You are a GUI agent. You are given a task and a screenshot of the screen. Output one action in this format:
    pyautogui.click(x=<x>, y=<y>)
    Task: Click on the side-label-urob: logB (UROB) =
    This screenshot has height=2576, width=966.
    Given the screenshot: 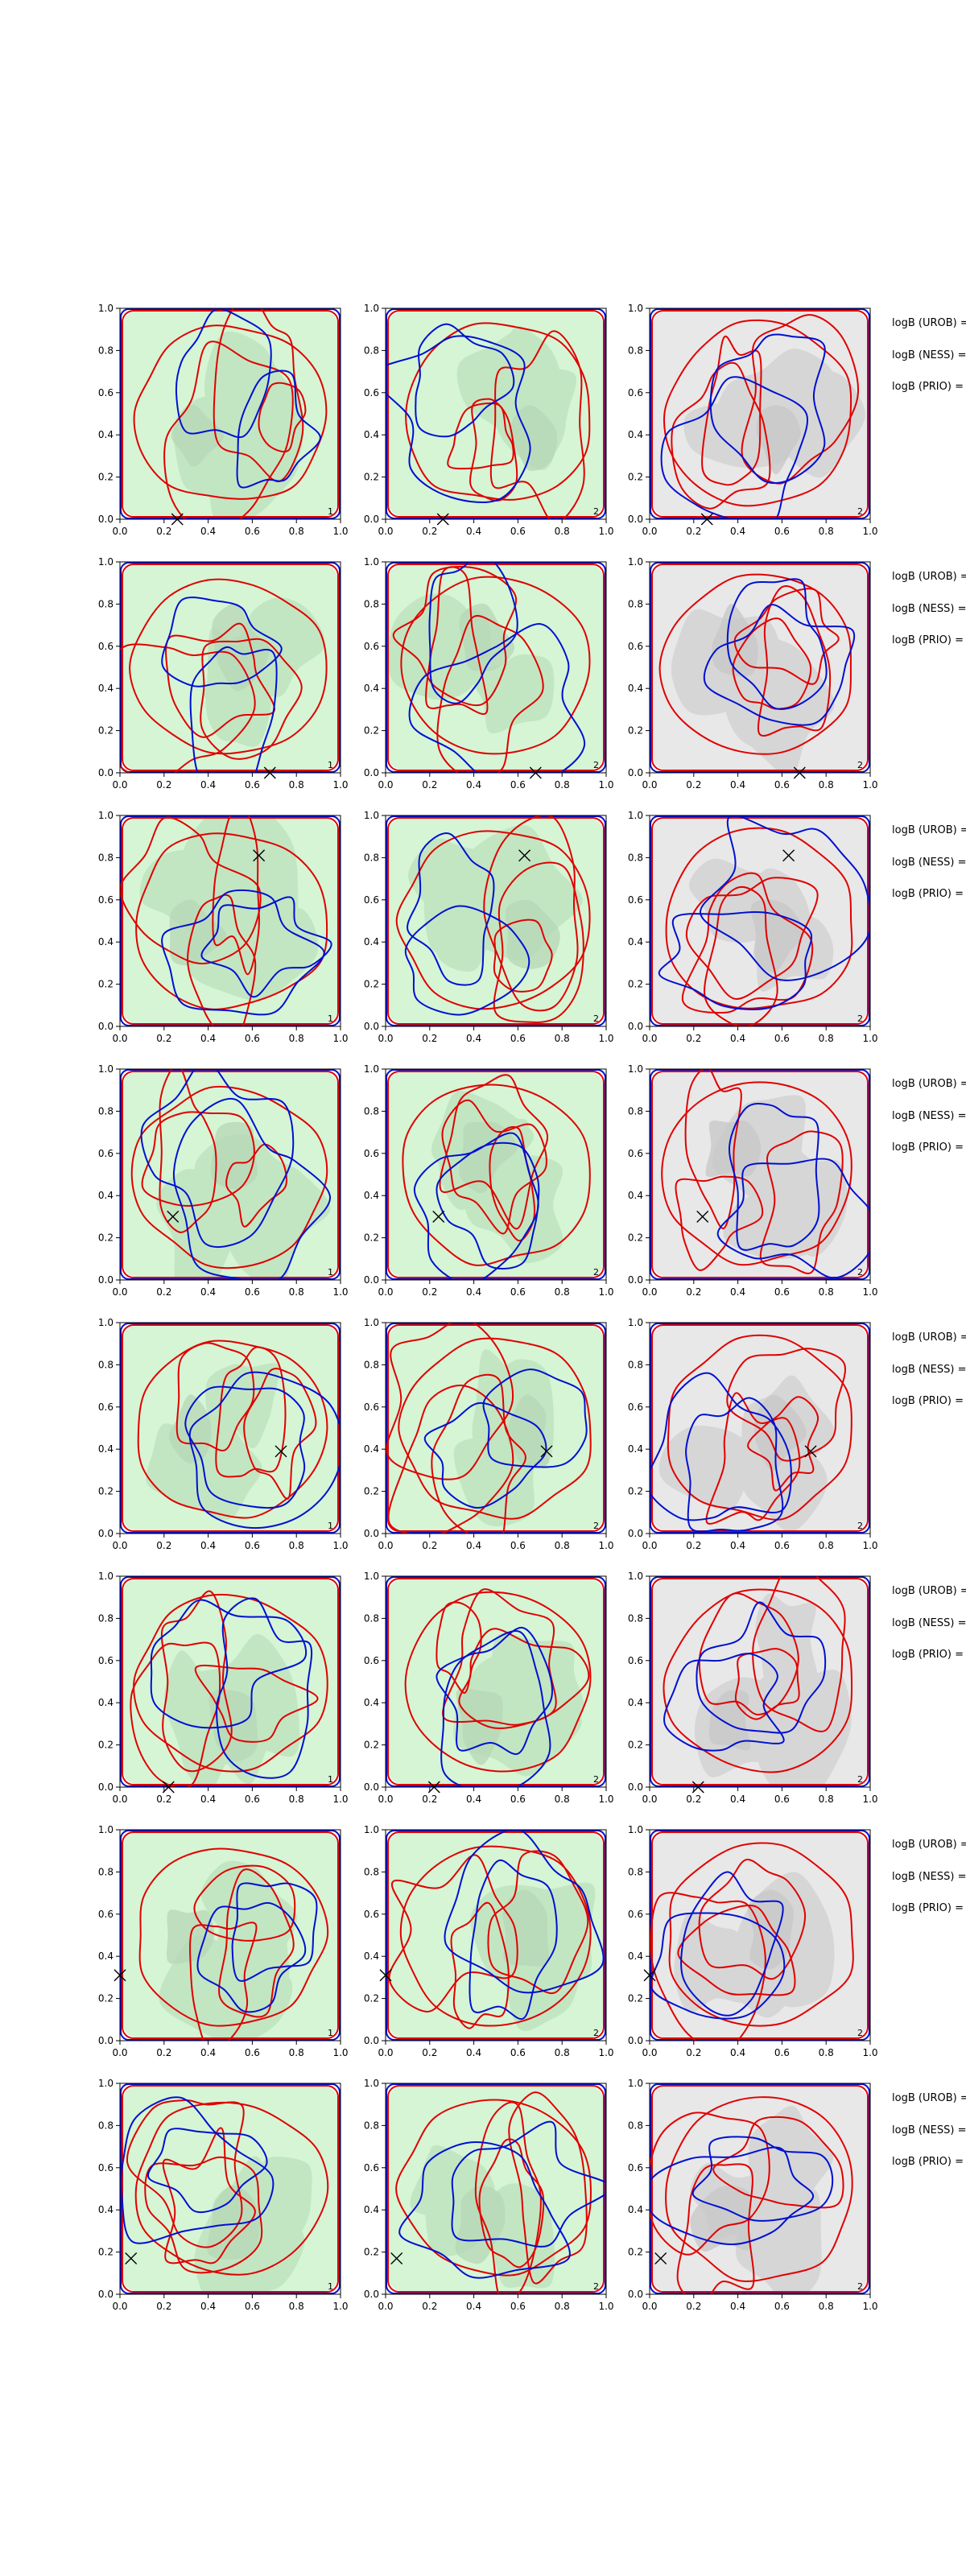 What is the action you would take?
    pyautogui.click(x=929, y=323)
    